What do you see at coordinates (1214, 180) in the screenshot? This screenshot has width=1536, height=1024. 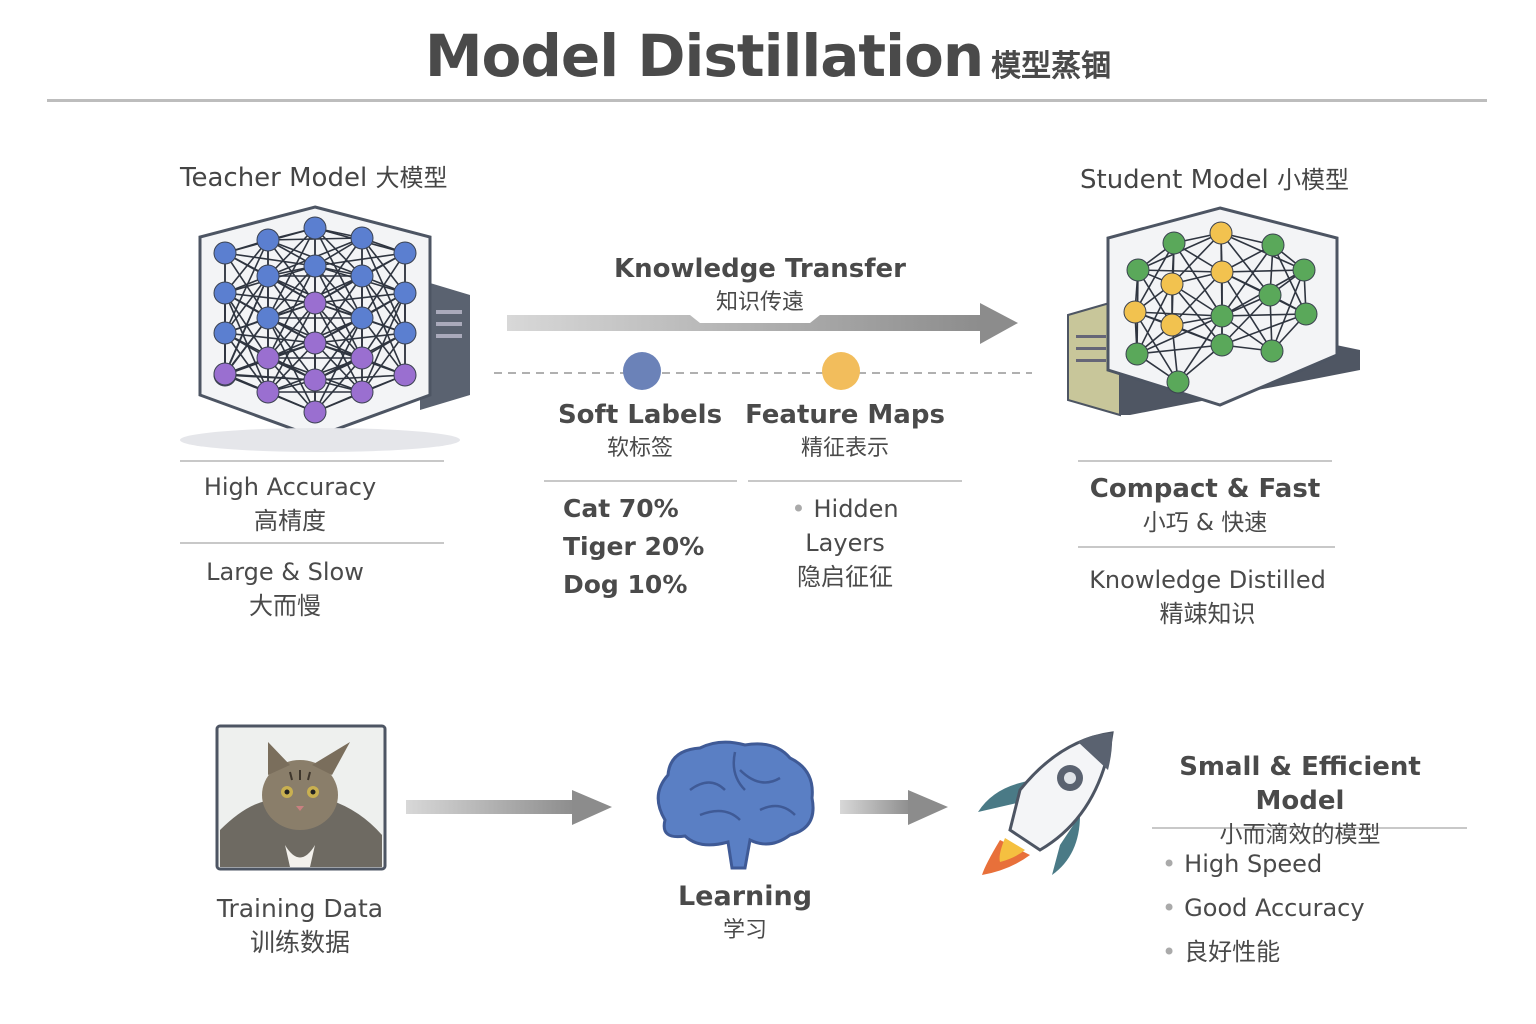 I see `student-model-title: Student Model 小模型` at bounding box center [1214, 180].